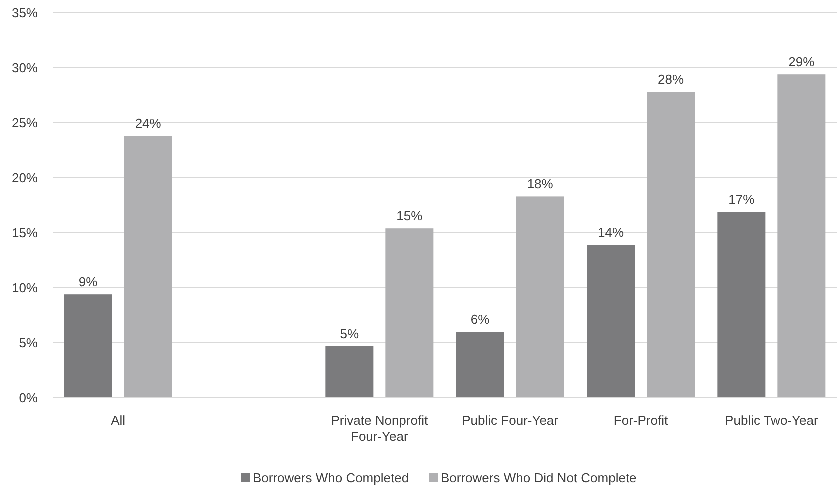 This screenshot has height=490, width=837. Describe the element at coordinates (540, 184) in the screenshot. I see `data-label: 18%` at that location.